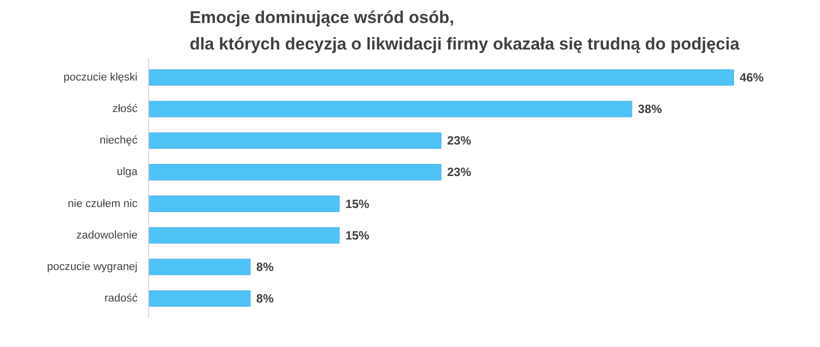 This screenshot has width=820, height=347. Describe the element at coordinates (127, 172) in the screenshot. I see `y-tick-label: ulga` at that location.